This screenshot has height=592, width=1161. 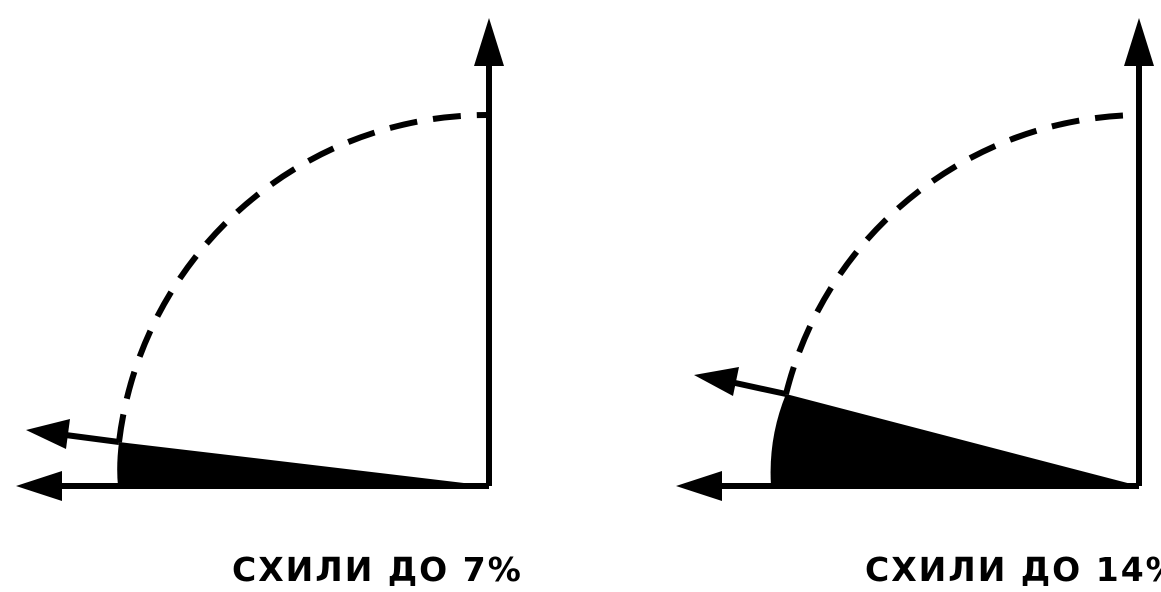 I want to click on caption-right: СХИЛИ ДО 14%, so click(x=1013, y=569).